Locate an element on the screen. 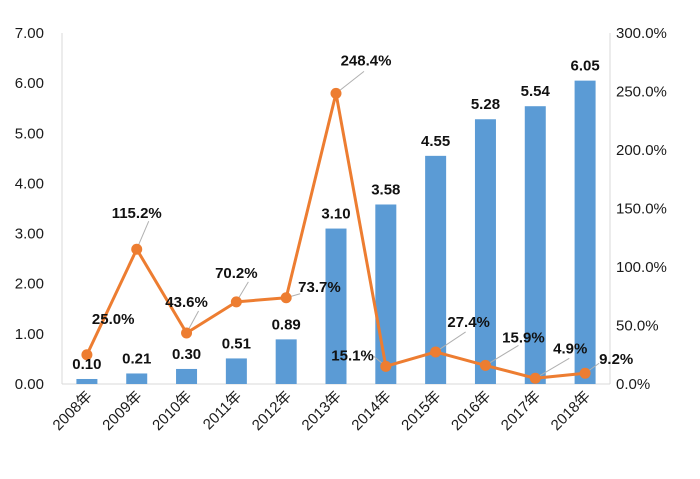 Image resolution: width=700 pixels, height=479 pixels. line-value-label: 248.4% is located at coordinates (366, 60).